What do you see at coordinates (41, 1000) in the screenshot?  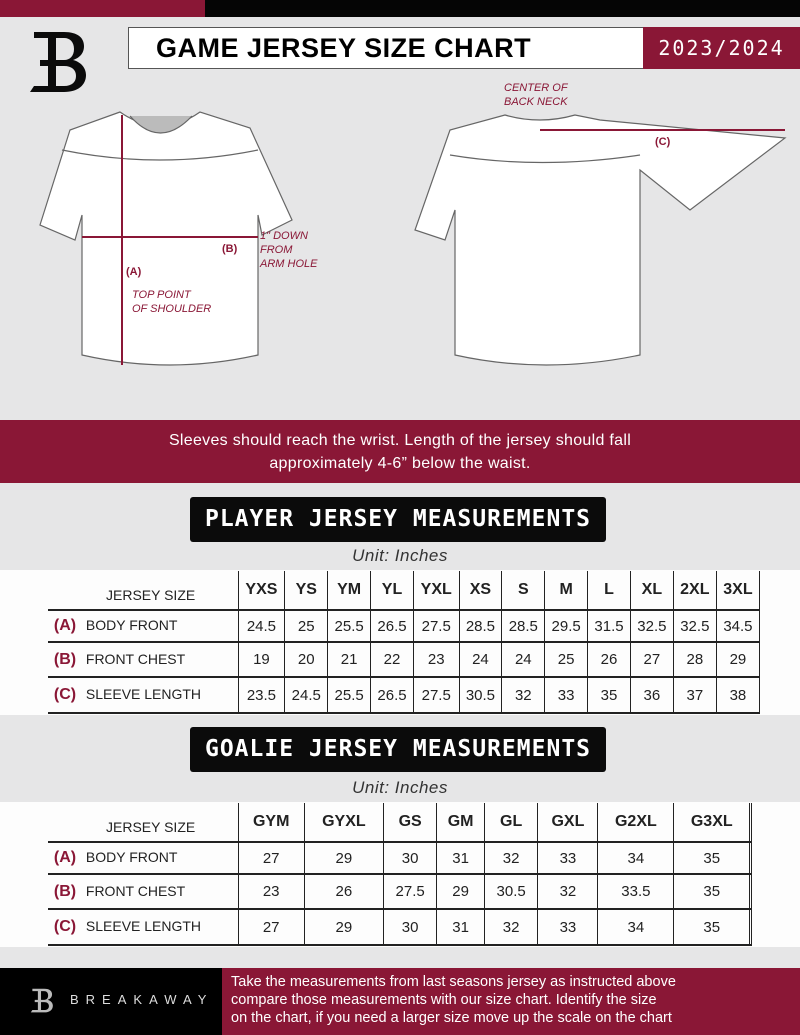 I see `footer-logo` at bounding box center [41, 1000].